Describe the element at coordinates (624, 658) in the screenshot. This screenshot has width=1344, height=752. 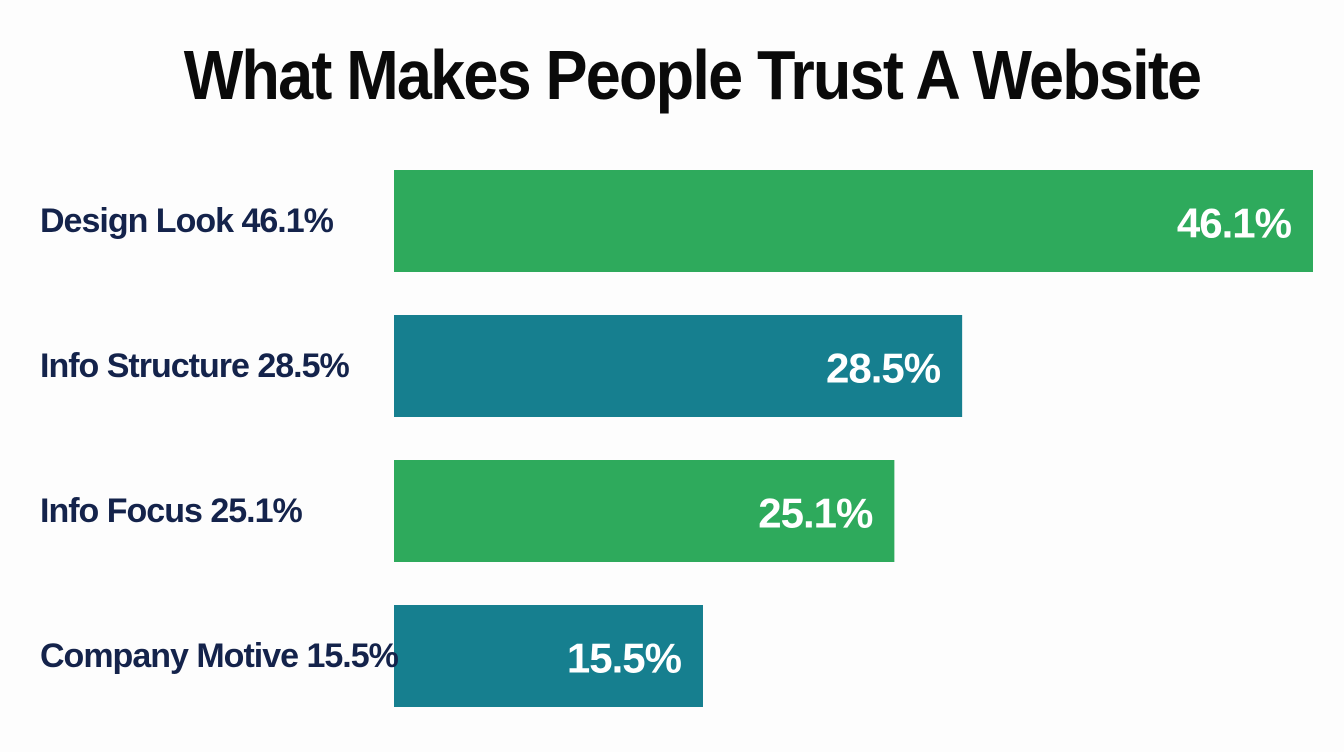
I see `data-label-4: 15.5%` at that location.